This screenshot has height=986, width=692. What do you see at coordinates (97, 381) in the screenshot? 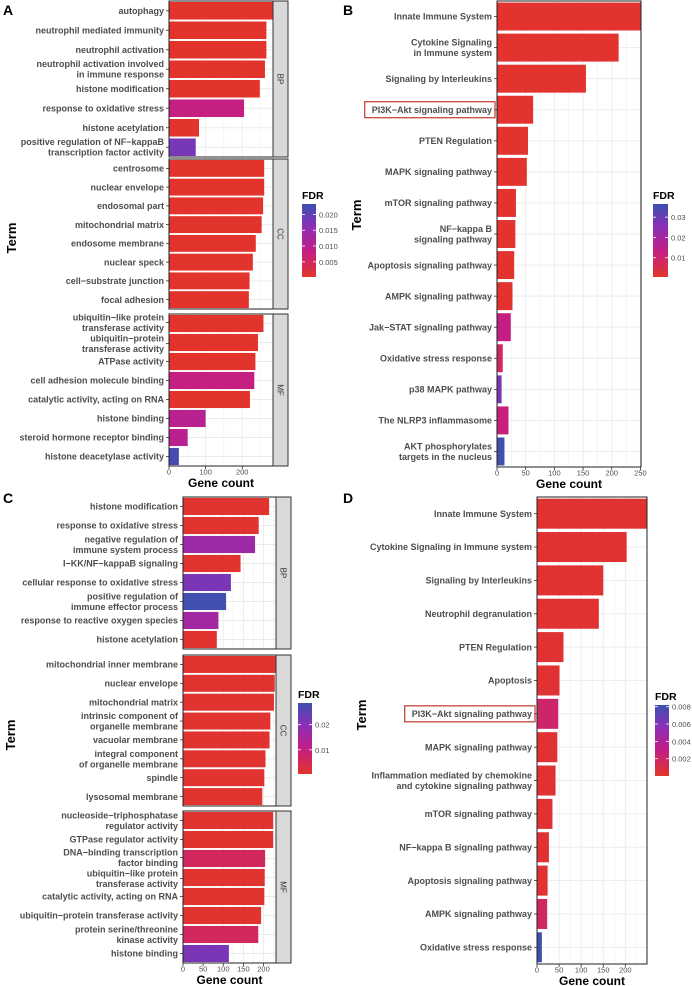
I see `term-label-line: cell adhesion molecule binding` at bounding box center [97, 381].